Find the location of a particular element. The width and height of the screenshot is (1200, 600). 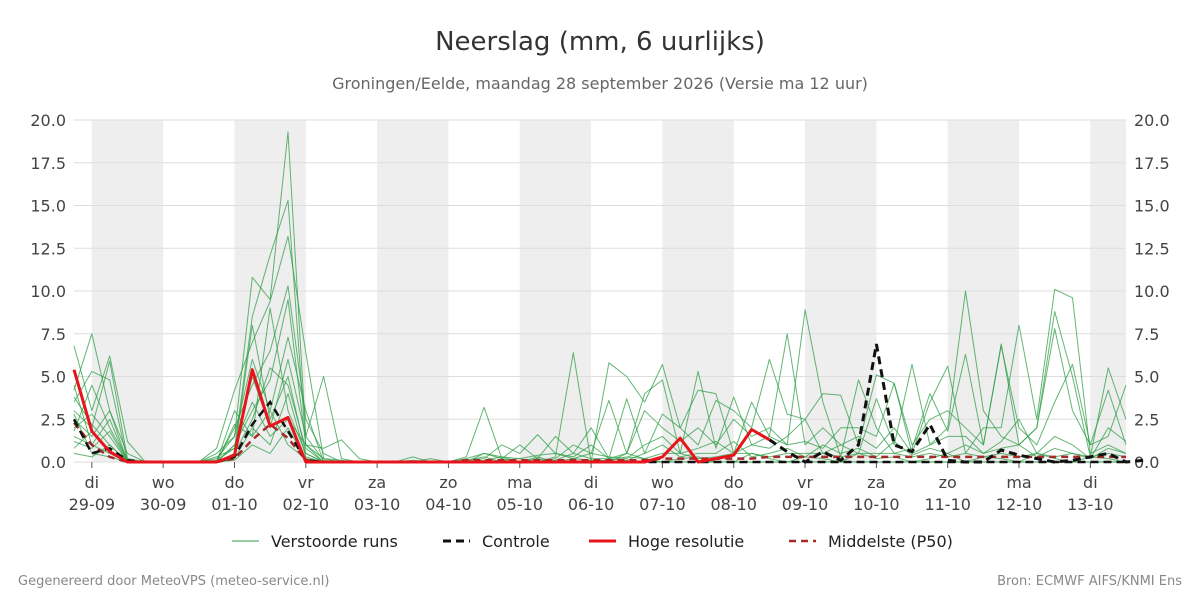

x-tick-date: 02-10 is located at coordinates (306, 504).